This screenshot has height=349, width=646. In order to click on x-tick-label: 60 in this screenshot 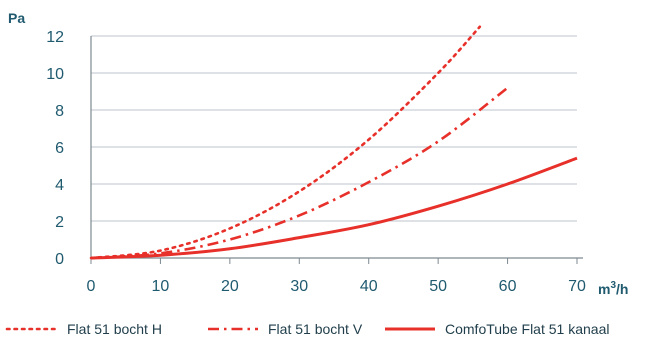, I will do `click(508, 286)`.